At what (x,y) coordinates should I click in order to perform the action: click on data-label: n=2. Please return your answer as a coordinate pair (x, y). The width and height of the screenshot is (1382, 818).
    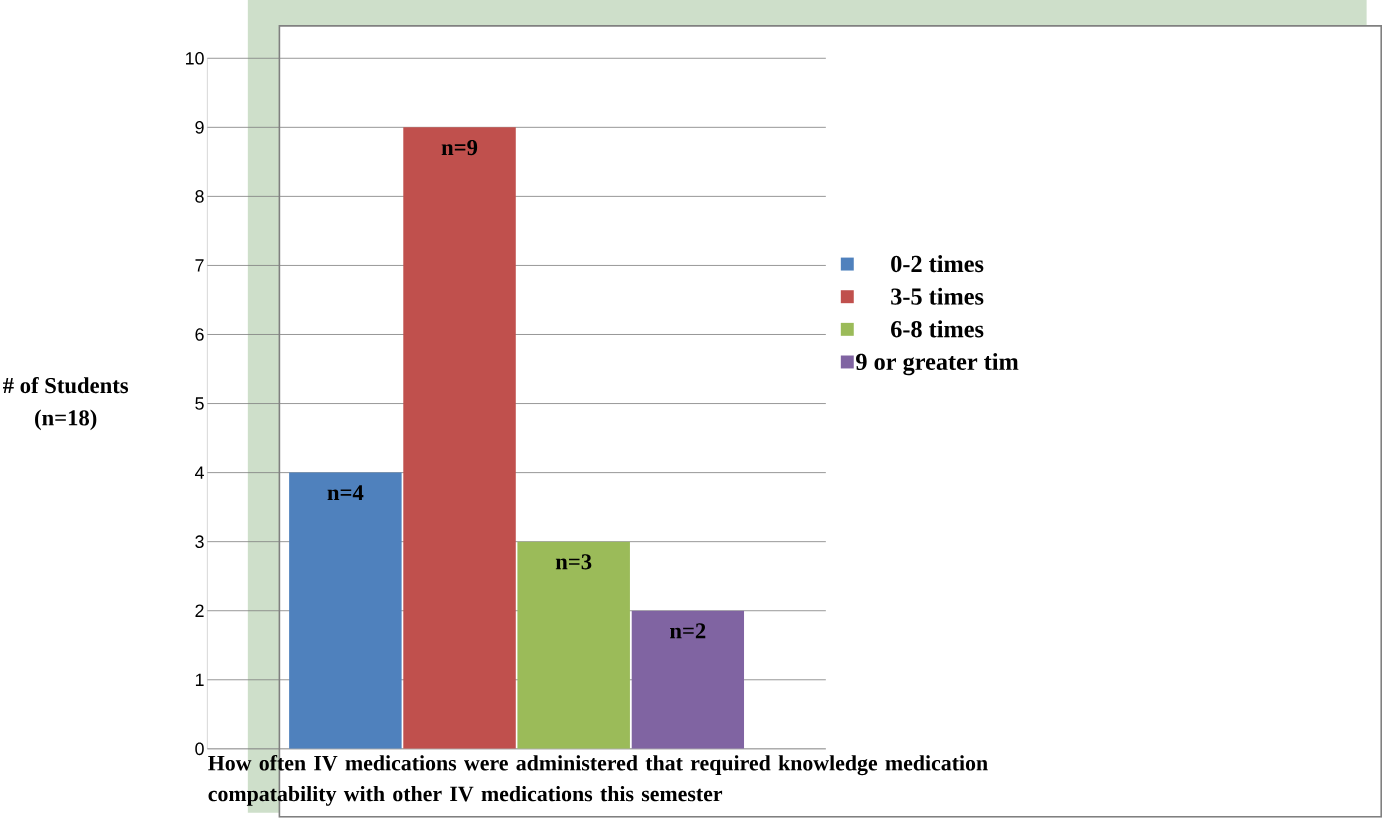
    Looking at the image, I should click on (688, 631).